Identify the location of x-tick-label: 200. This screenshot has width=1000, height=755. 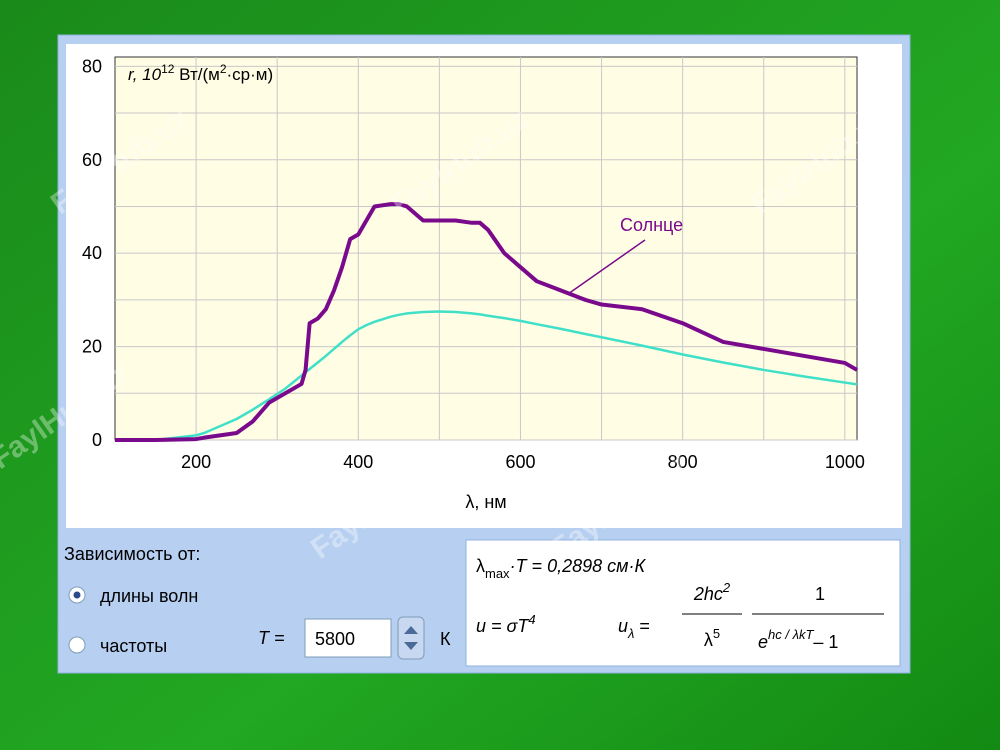
(196, 462).